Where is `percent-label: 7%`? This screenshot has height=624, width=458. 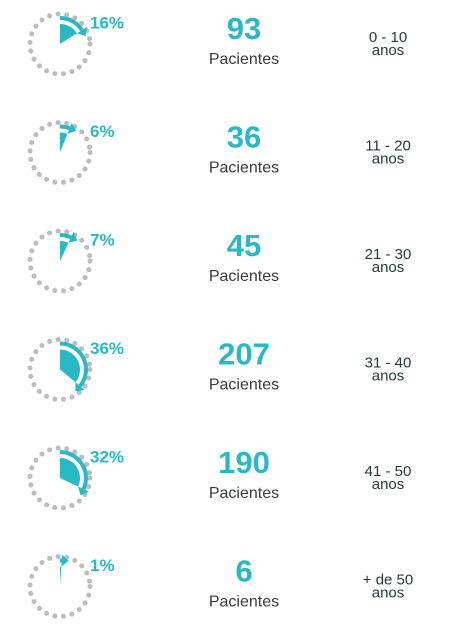 percent-label: 7% is located at coordinates (102, 239).